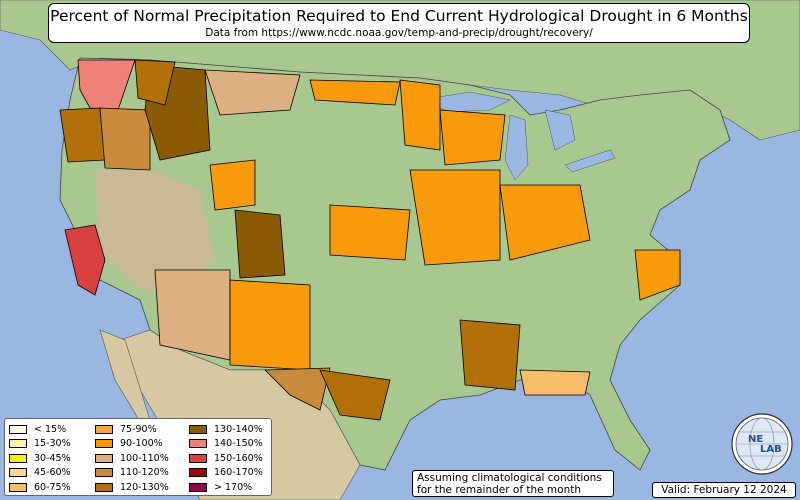  I want to click on legend-label: 160-170%, so click(238, 473).